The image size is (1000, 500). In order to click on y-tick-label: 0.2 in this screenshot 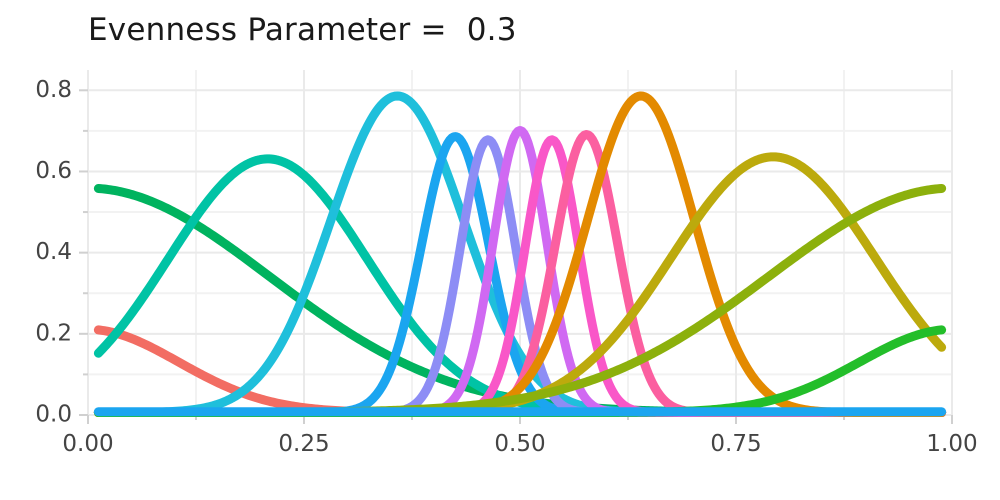, I will do `click(53, 333)`.